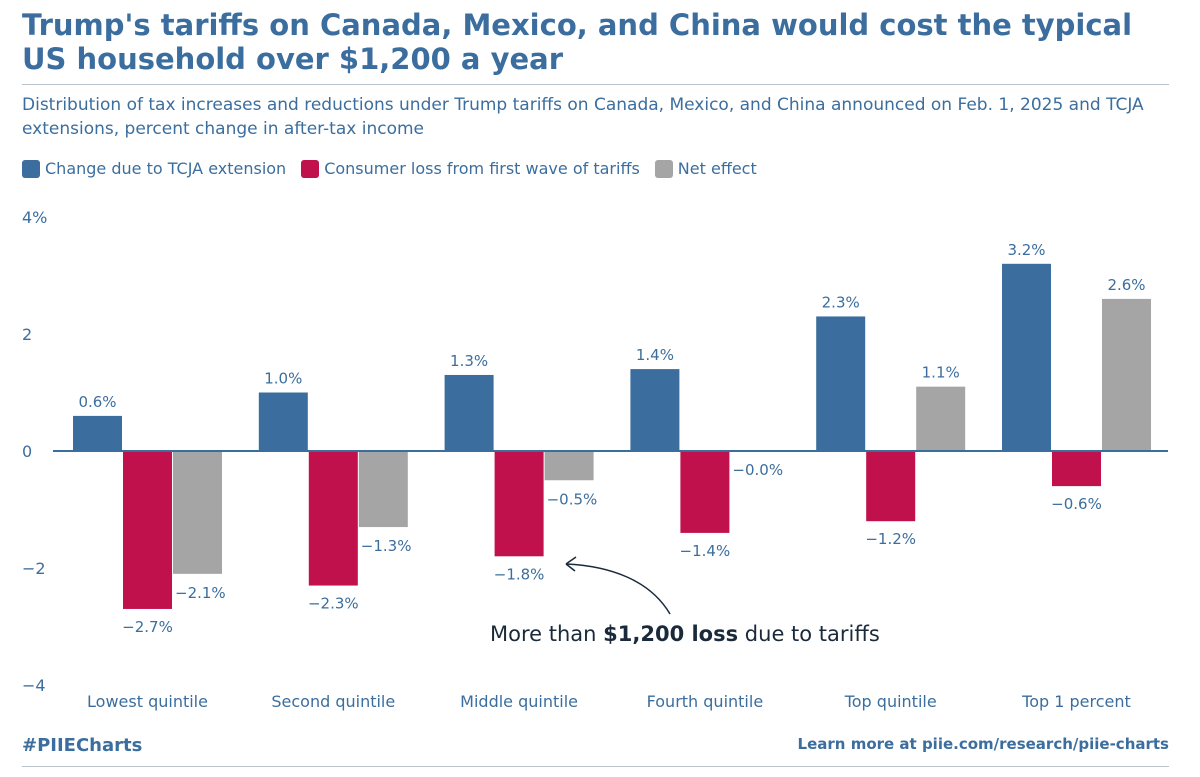 The height and width of the screenshot is (777, 1200). Describe the element at coordinates (1126, 285) in the screenshot. I see `data-label-net-top-1-percent: 2.6%` at that location.